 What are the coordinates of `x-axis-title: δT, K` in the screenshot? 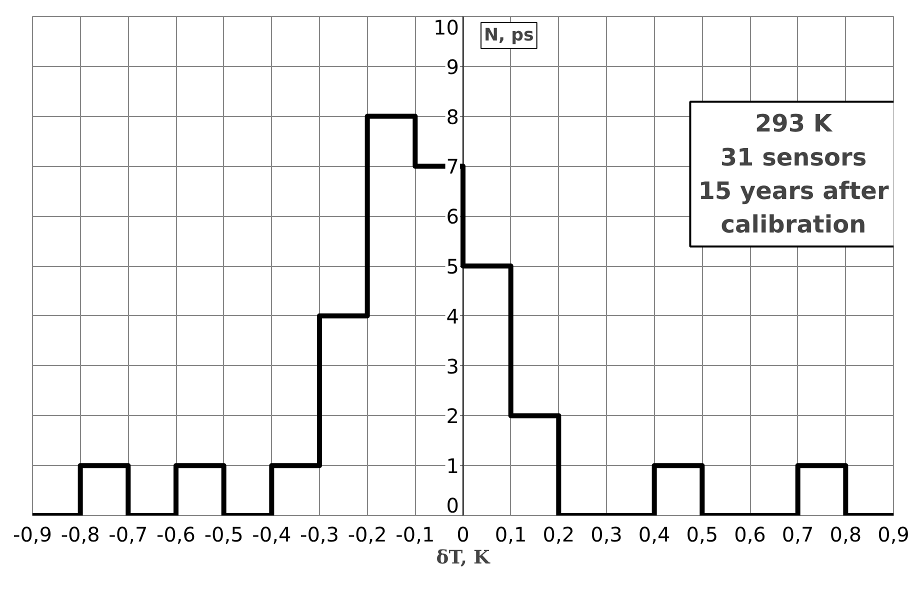 It's located at (463, 557).